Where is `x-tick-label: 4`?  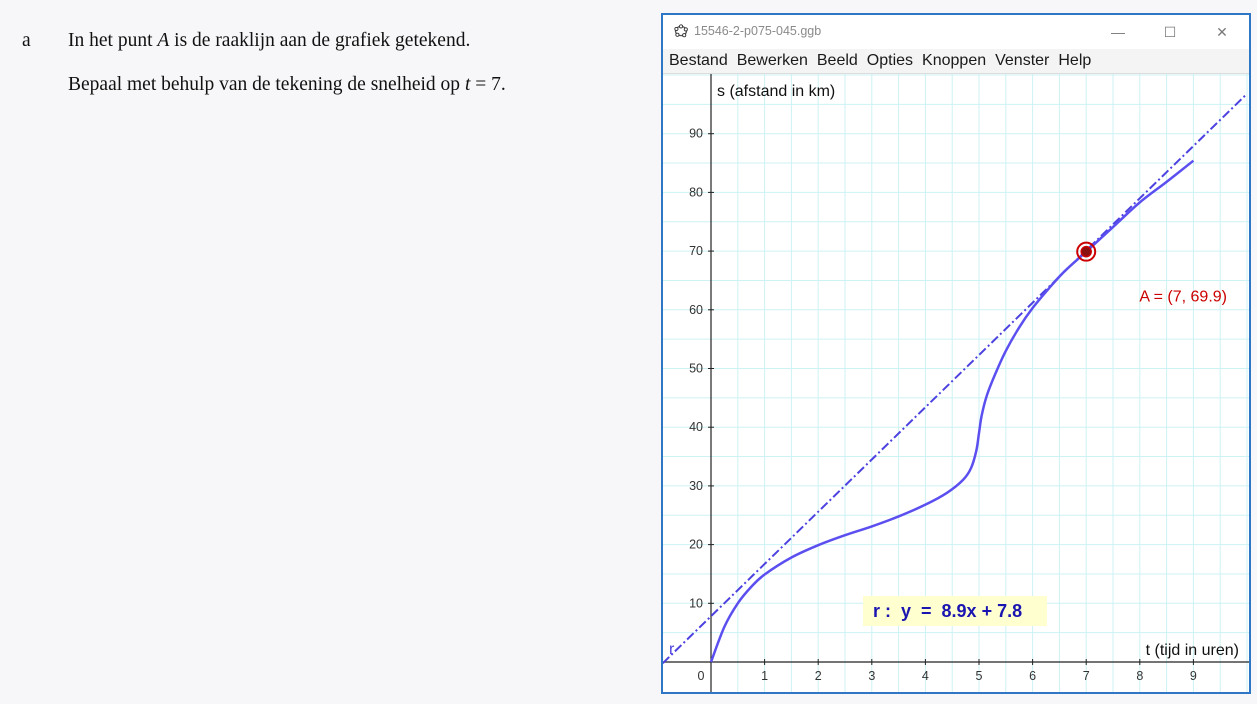 x-tick-label: 4 is located at coordinates (925, 676).